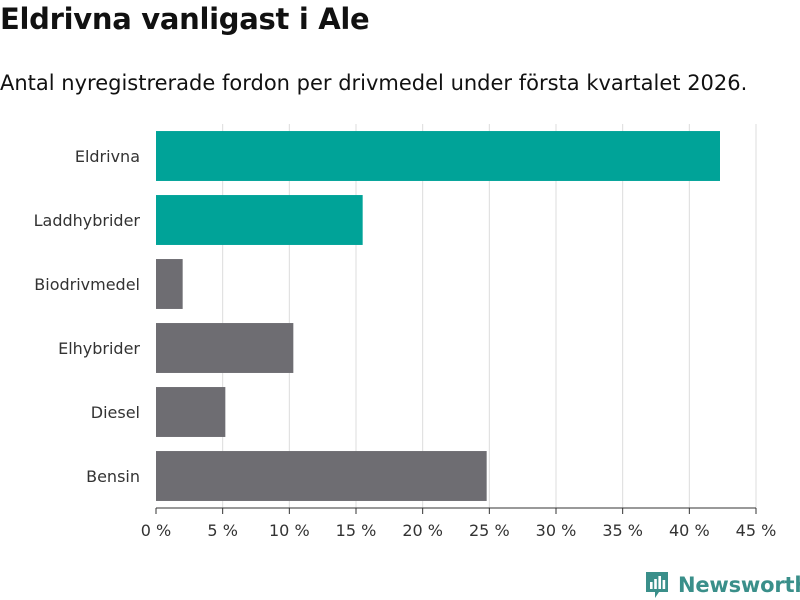 This screenshot has height=600, width=800. Describe the element at coordinates (87, 220) in the screenshot. I see `category-label: Laddhybrider` at that location.